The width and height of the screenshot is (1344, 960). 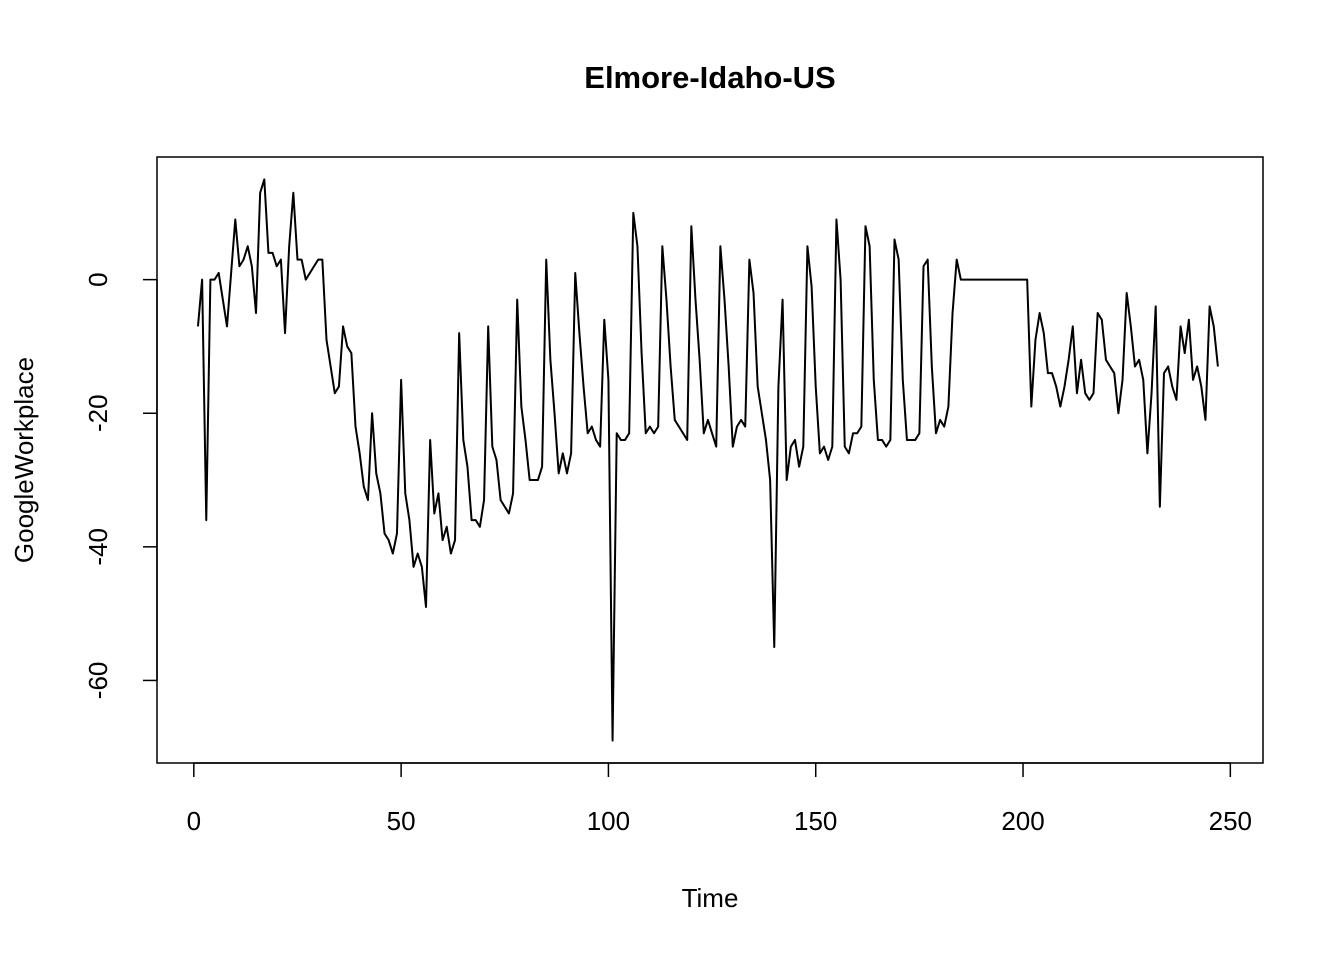 I want to click on x-tick-label: 100, so click(x=608, y=821).